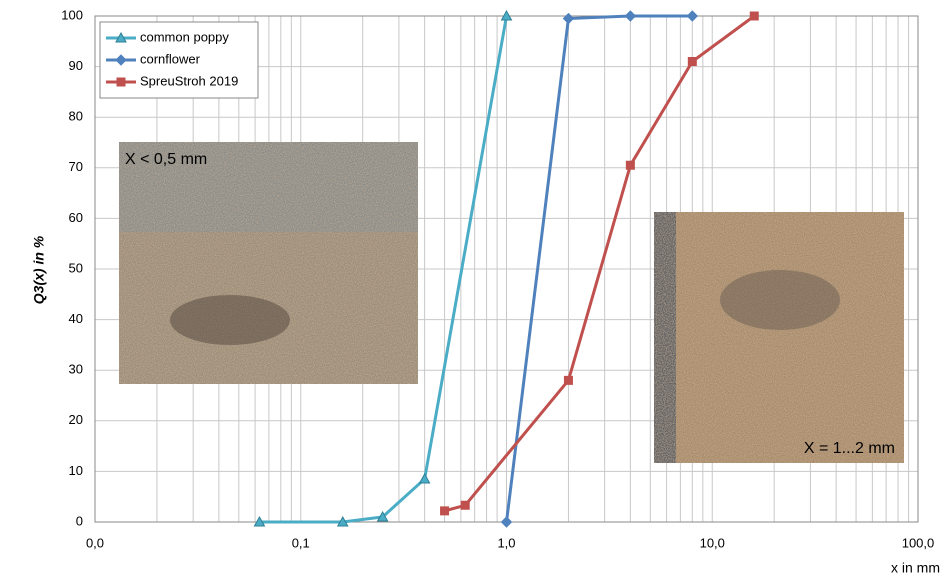 The image size is (946, 581). What do you see at coordinates (76, 318) in the screenshot?
I see `y-tick-label: 40` at bounding box center [76, 318].